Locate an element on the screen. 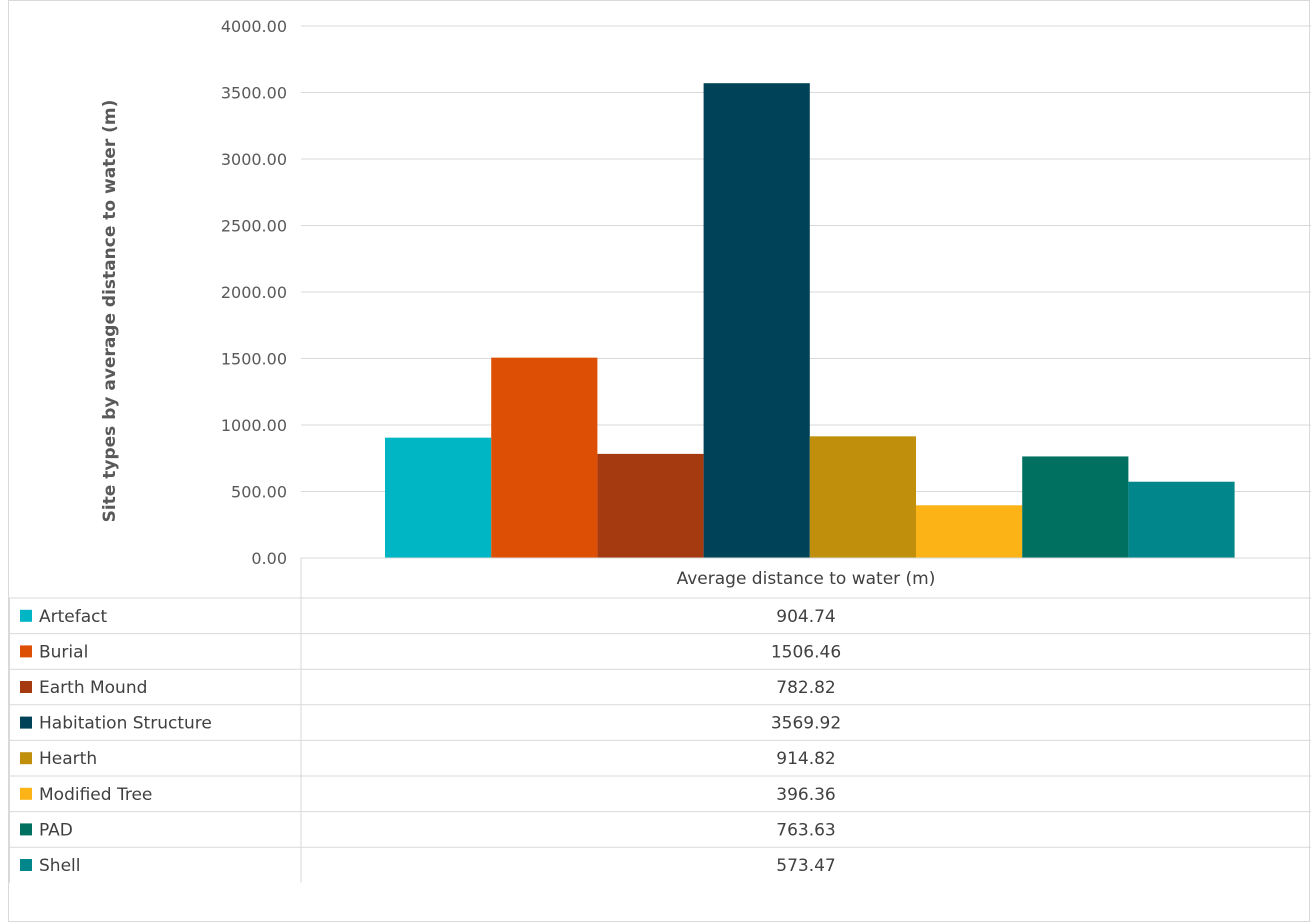 The image size is (1312, 924). data-label: 904.74 is located at coordinates (805, 617).